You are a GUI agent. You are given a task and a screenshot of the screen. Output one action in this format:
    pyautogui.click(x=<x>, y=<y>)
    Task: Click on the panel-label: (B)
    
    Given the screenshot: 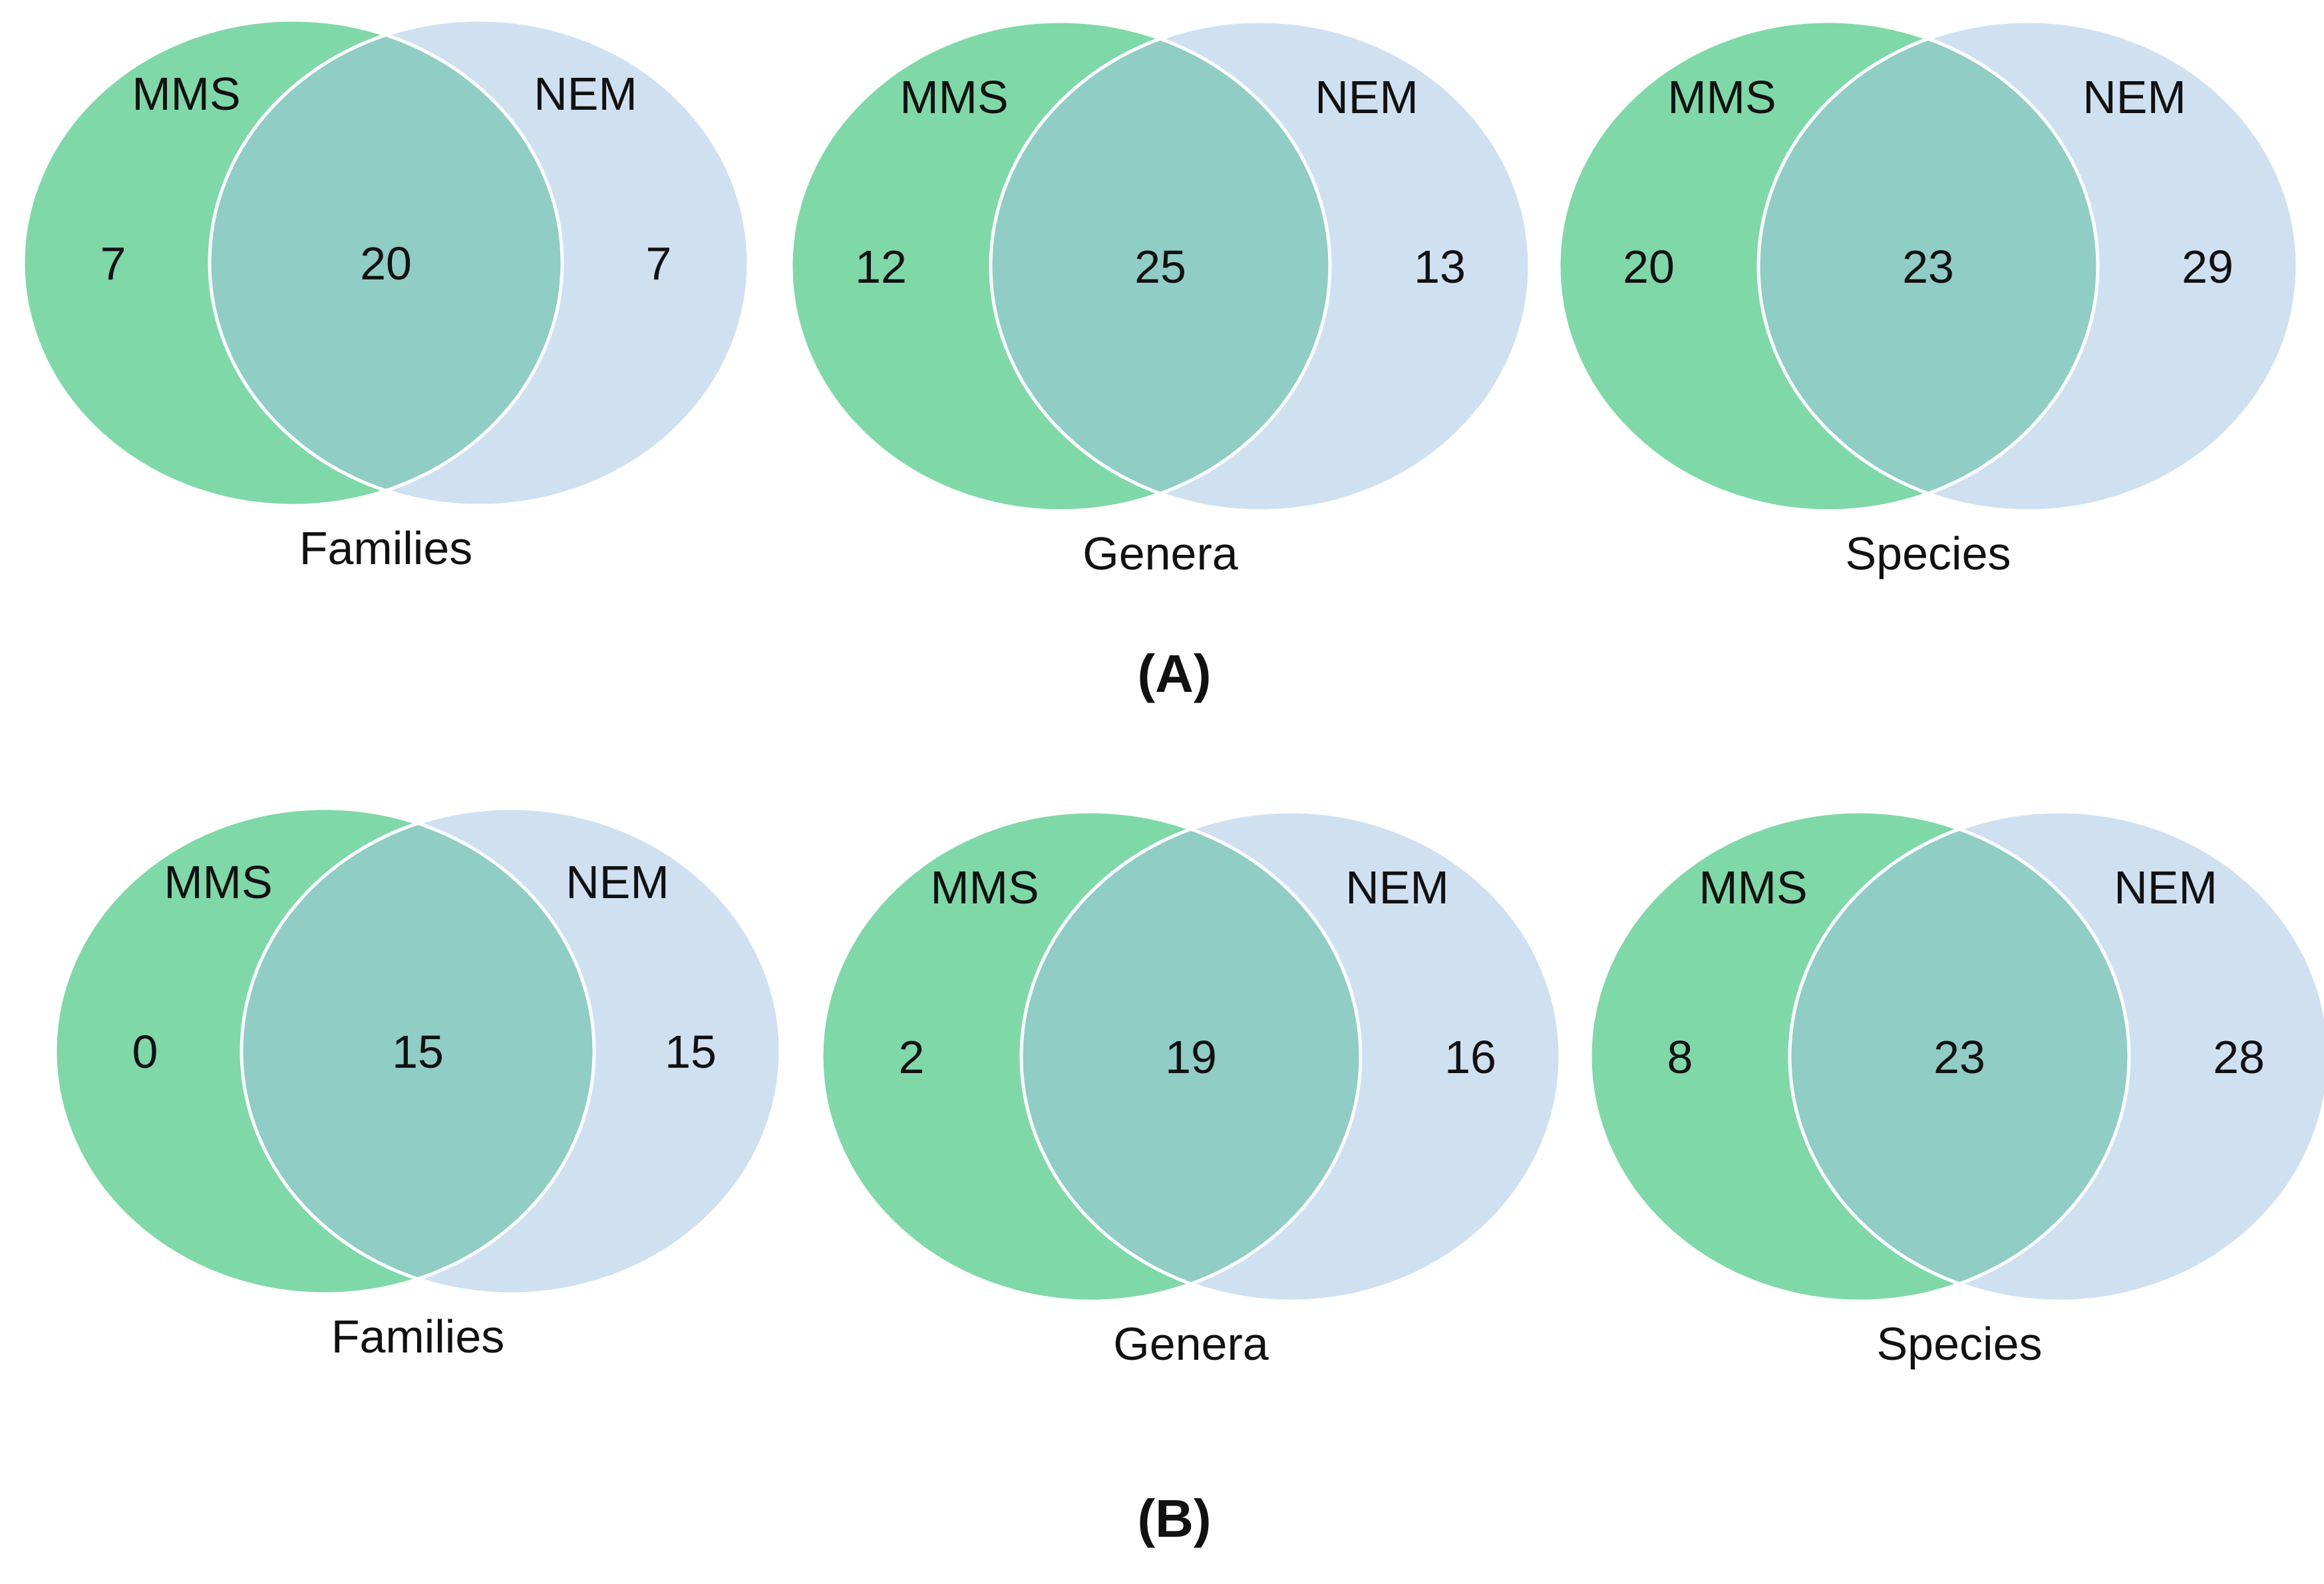 What is the action you would take?
    pyautogui.click(x=1174, y=1518)
    